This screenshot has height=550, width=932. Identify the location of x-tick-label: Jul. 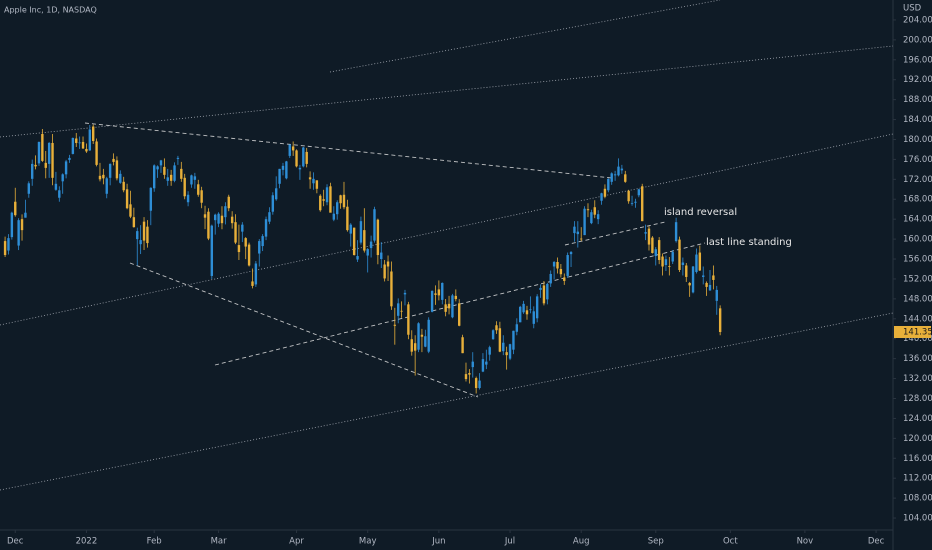
(509, 542).